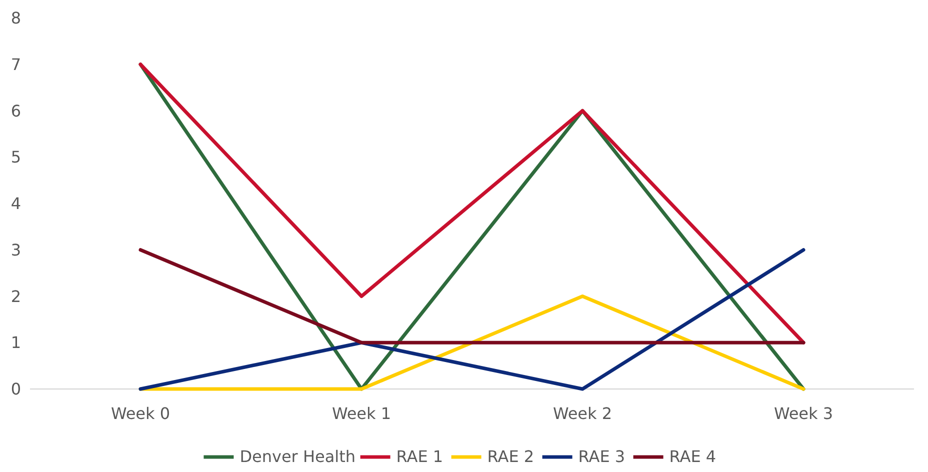 The image size is (928, 472). What do you see at coordinates (16, 157) in the screenshot?
I see `y-tick-label: 5` at bounding box center [16, 157].